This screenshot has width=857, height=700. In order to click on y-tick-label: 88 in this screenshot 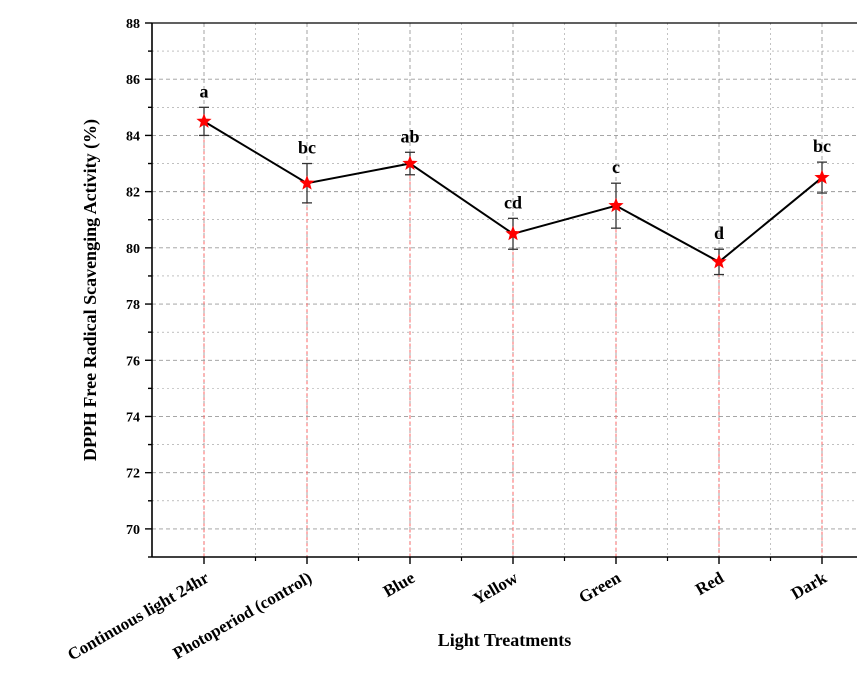, I will do `click(133, 24)`.